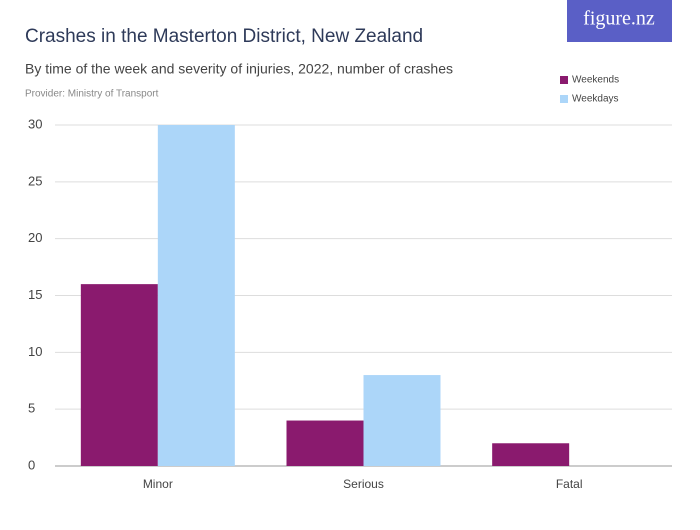 The height and width of the screenshot is (530, 700). What do you see at coordinates (158, 484) in the screenshot?
I see `x-tick-label: Minor` at bounding box center [158, 484].